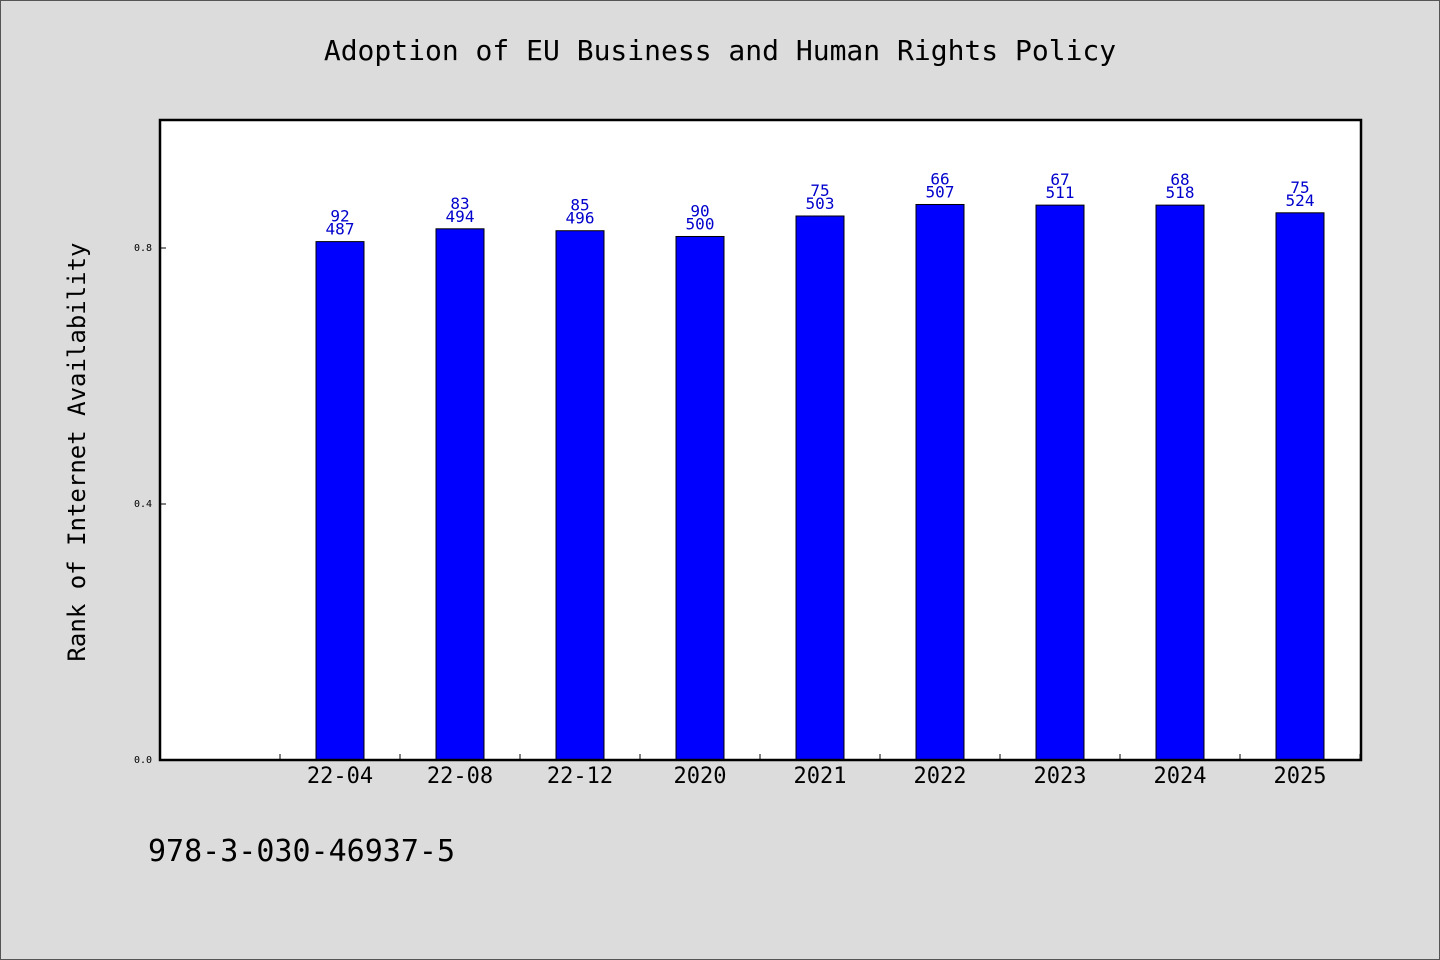 The width and height of the screenshot is (1440, 960). I want to click on bar-label-bottom: 500, so click(700, 223).